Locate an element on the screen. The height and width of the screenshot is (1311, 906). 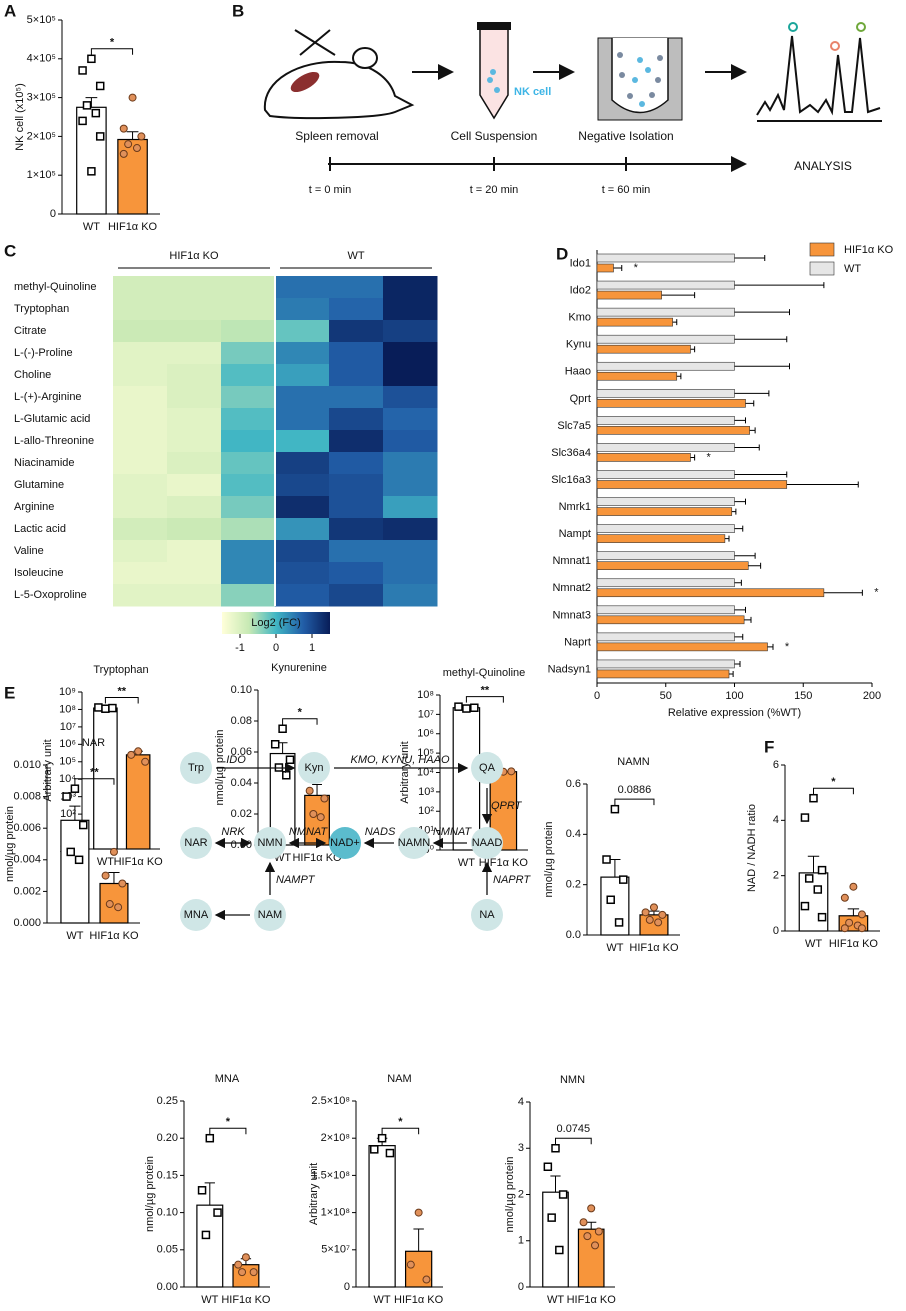
time-label: t = 20 min is located at coordinates (494, 190).